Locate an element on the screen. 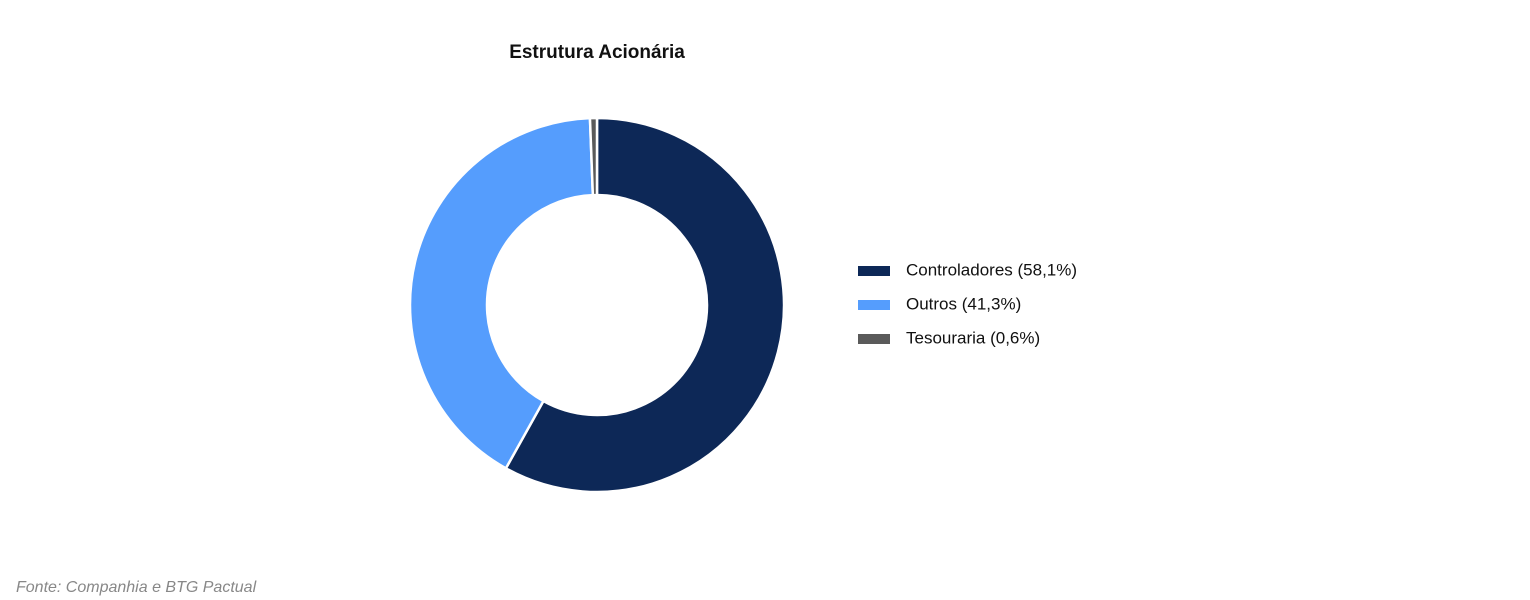 This screenshot has width=1530, height=600. legend-label: Controladores (58,1%) is located at coordinates (991, 269).